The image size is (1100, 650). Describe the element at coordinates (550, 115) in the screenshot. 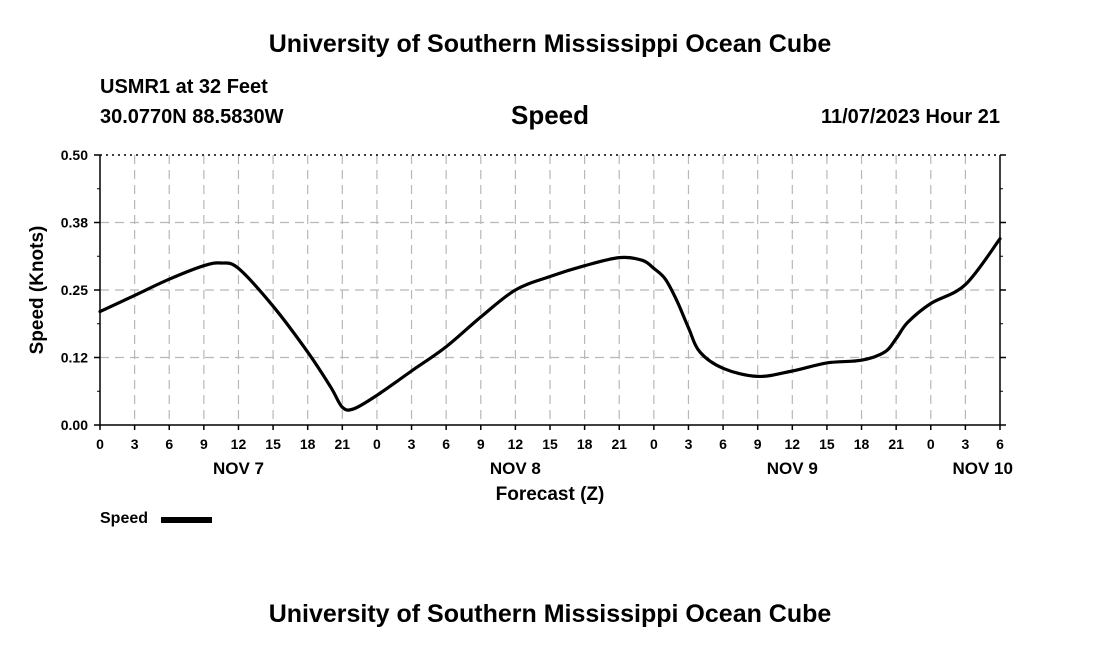

I see `chart-title: Speed` at that location.